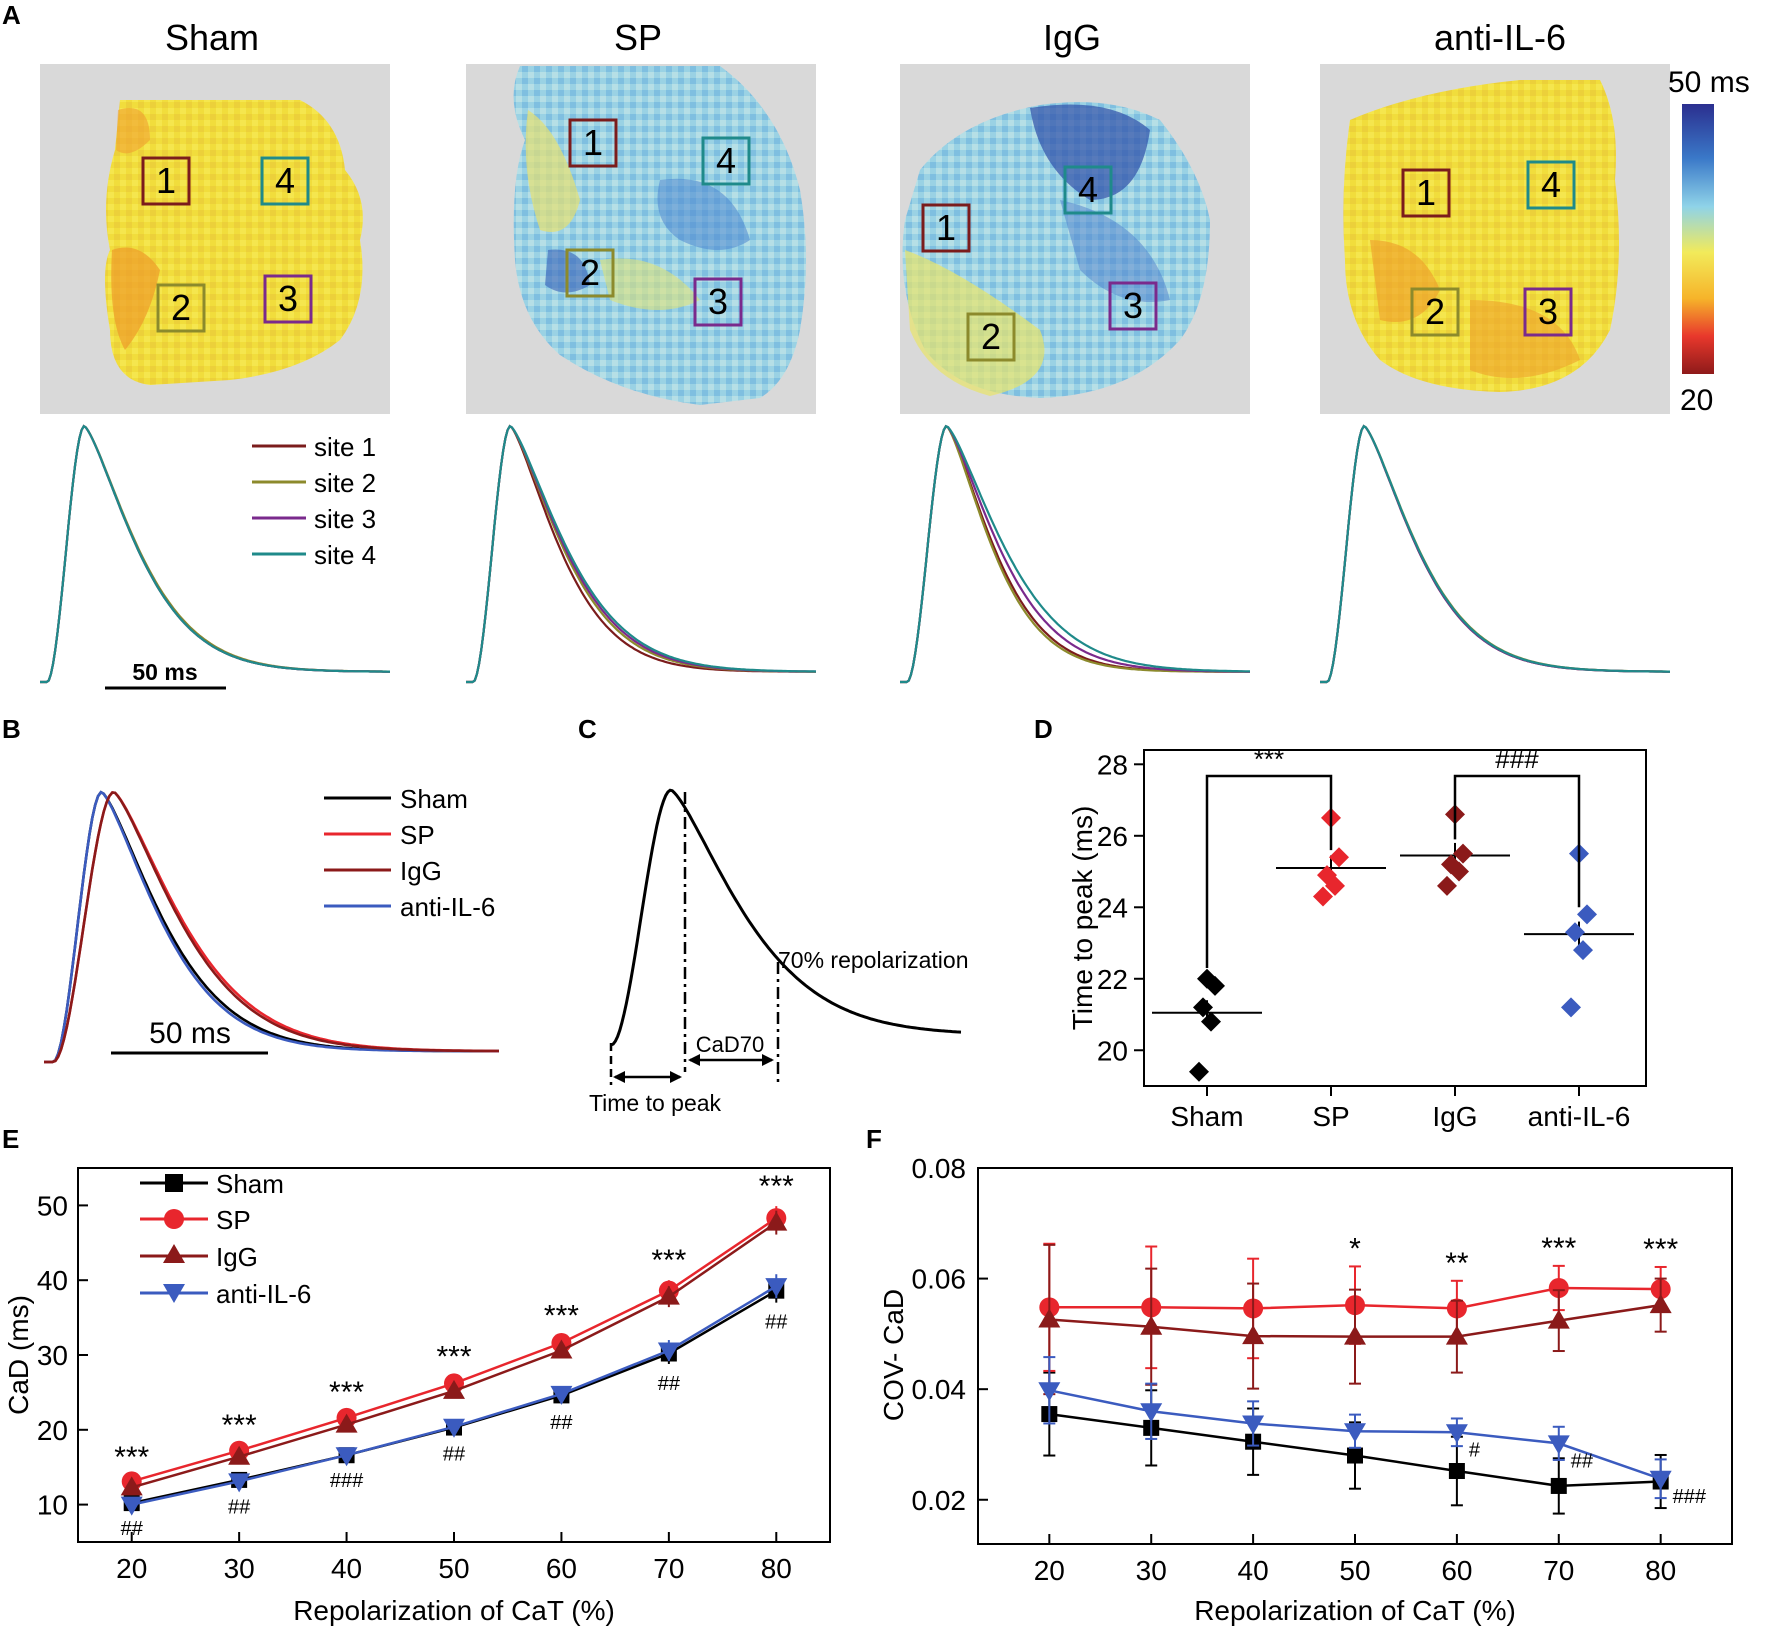 The height and width of the screenshot is (1626, 1772). What do you see at coordinates (552, 171) in the screenshot?
I see `yellow-region` at bounding box center [552, 171].